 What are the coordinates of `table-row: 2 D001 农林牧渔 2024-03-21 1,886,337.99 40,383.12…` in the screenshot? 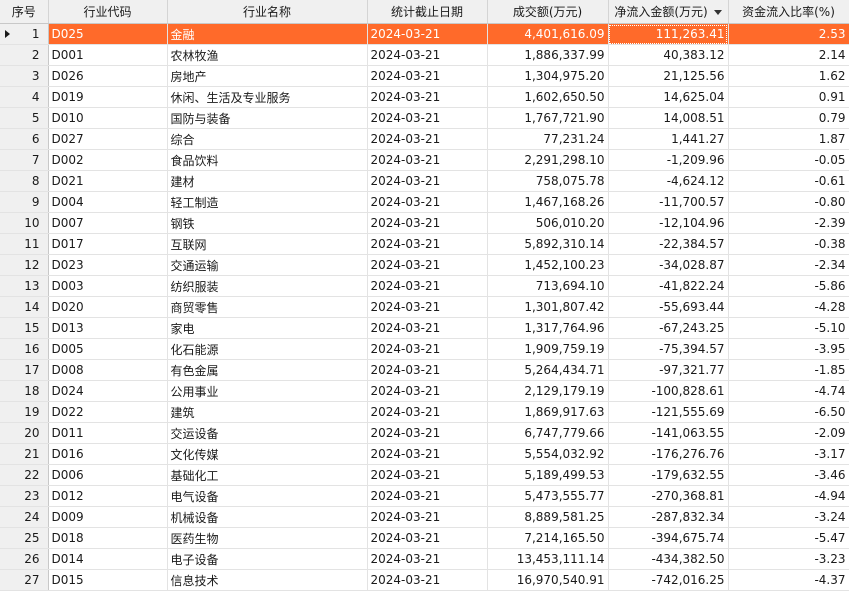 It's located at (424, 55).